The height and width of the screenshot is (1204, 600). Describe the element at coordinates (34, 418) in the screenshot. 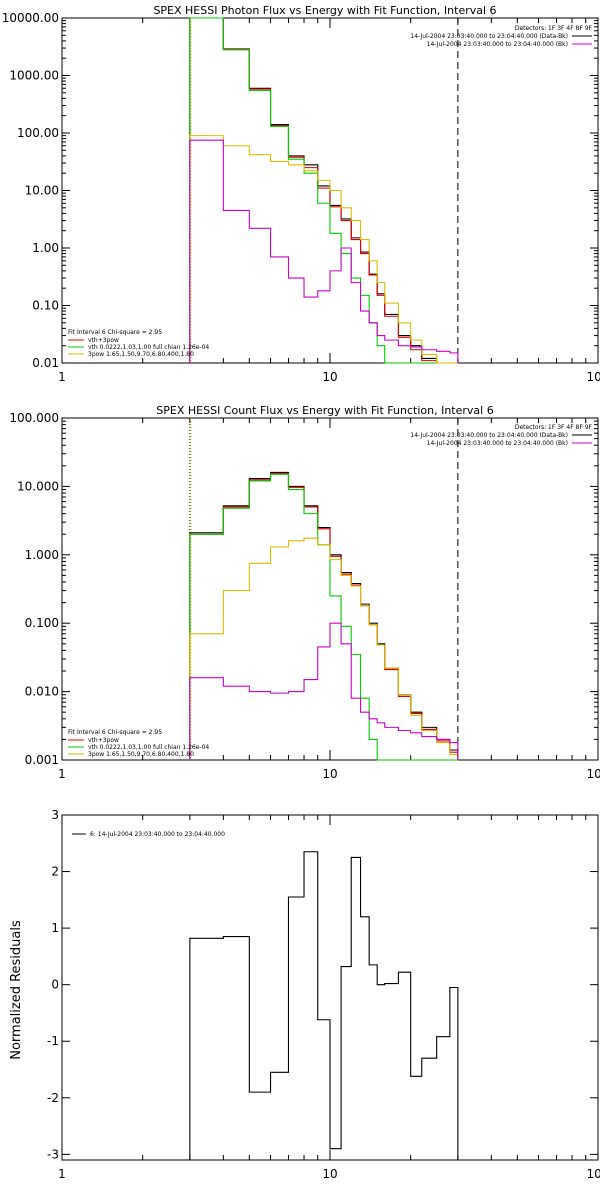

I see `y-tick-label: 100.000` at that location.